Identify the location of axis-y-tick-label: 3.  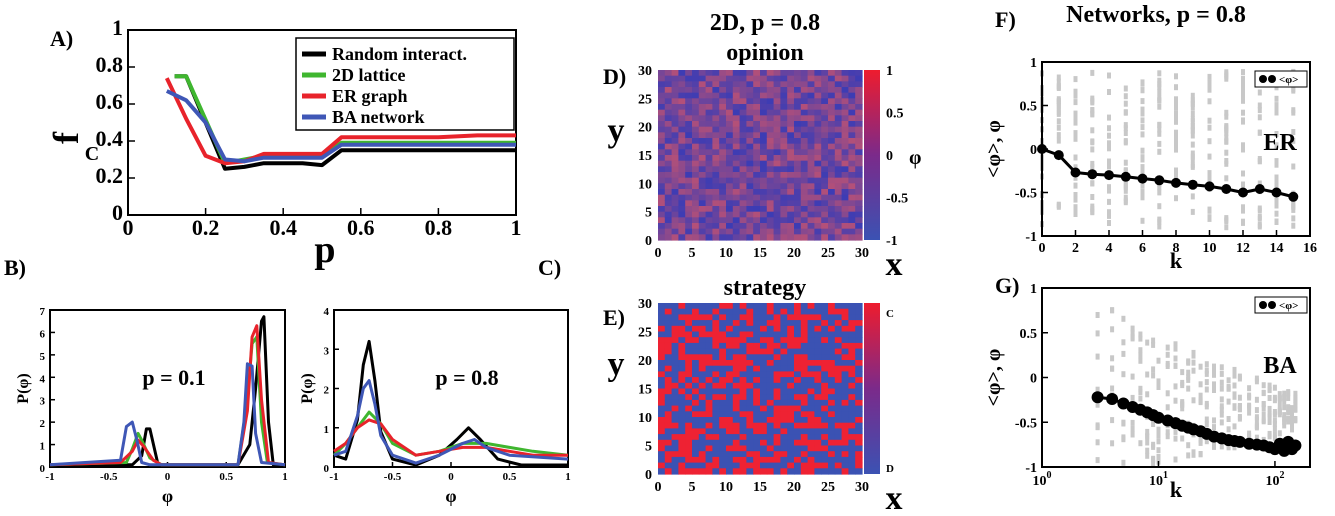
(43, 402).